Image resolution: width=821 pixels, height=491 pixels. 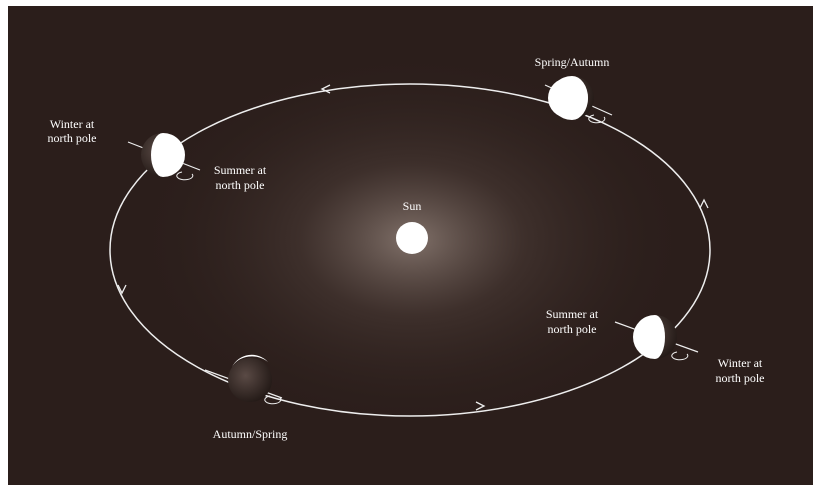 What do you see at coordinates (572, 62) in the screenshot?
I see `label: Spring/Autumn` at bounding box center [572, 62].